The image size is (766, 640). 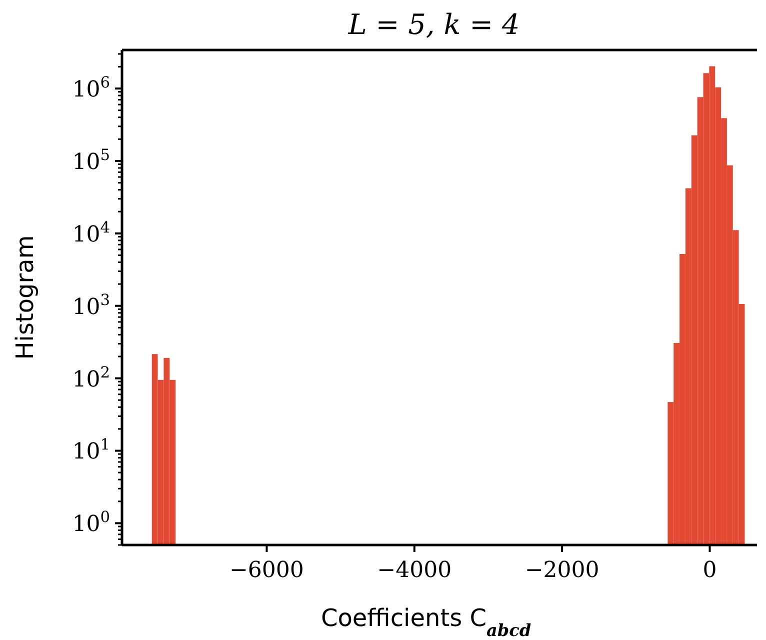 What do you see at coordinates (91, 450) in the screenshot?
I see `y-tick-label: 10$^{1}$` at bounding box center [91, 450].